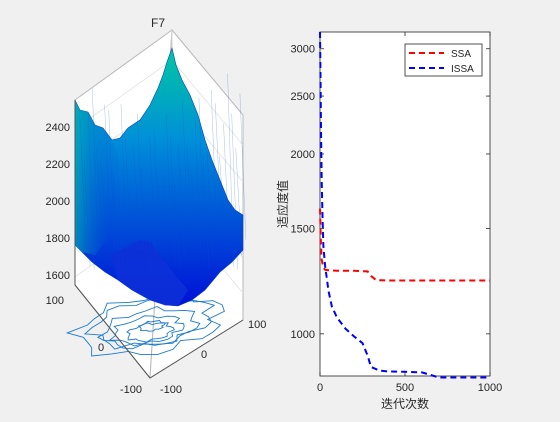 This screenshot has width=560, height=422. I want to click on y-tick-label-2000: 2000, so click(303, 155).